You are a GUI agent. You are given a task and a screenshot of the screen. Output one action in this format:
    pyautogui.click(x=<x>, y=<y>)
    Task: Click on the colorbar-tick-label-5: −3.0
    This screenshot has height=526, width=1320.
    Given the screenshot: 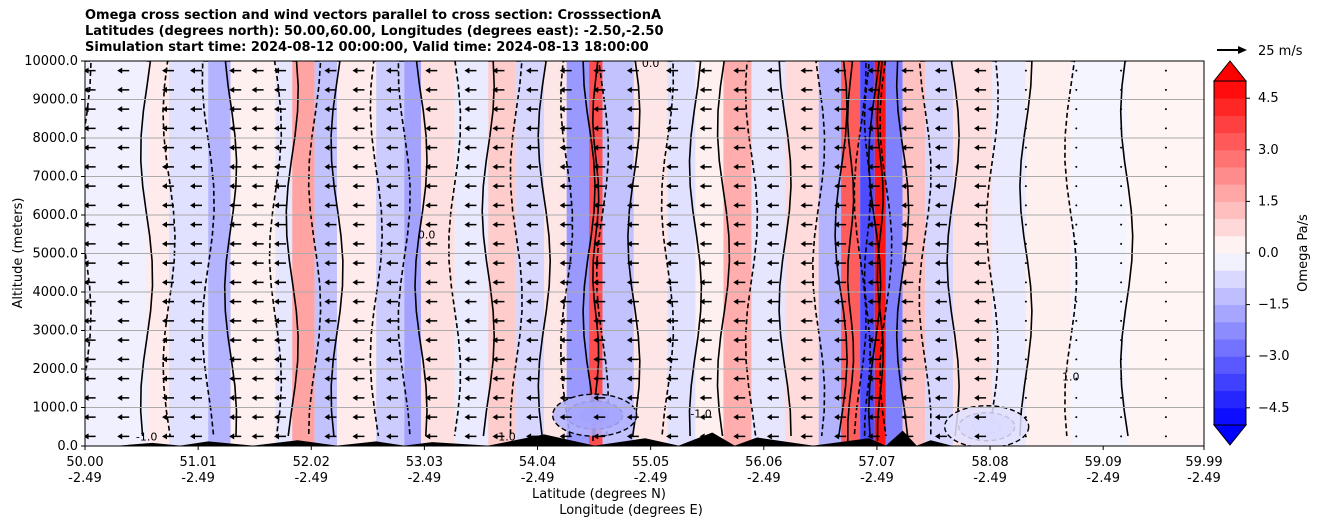 What is the action you would take?
    pyautogui.click(x=1274, y=356)
    